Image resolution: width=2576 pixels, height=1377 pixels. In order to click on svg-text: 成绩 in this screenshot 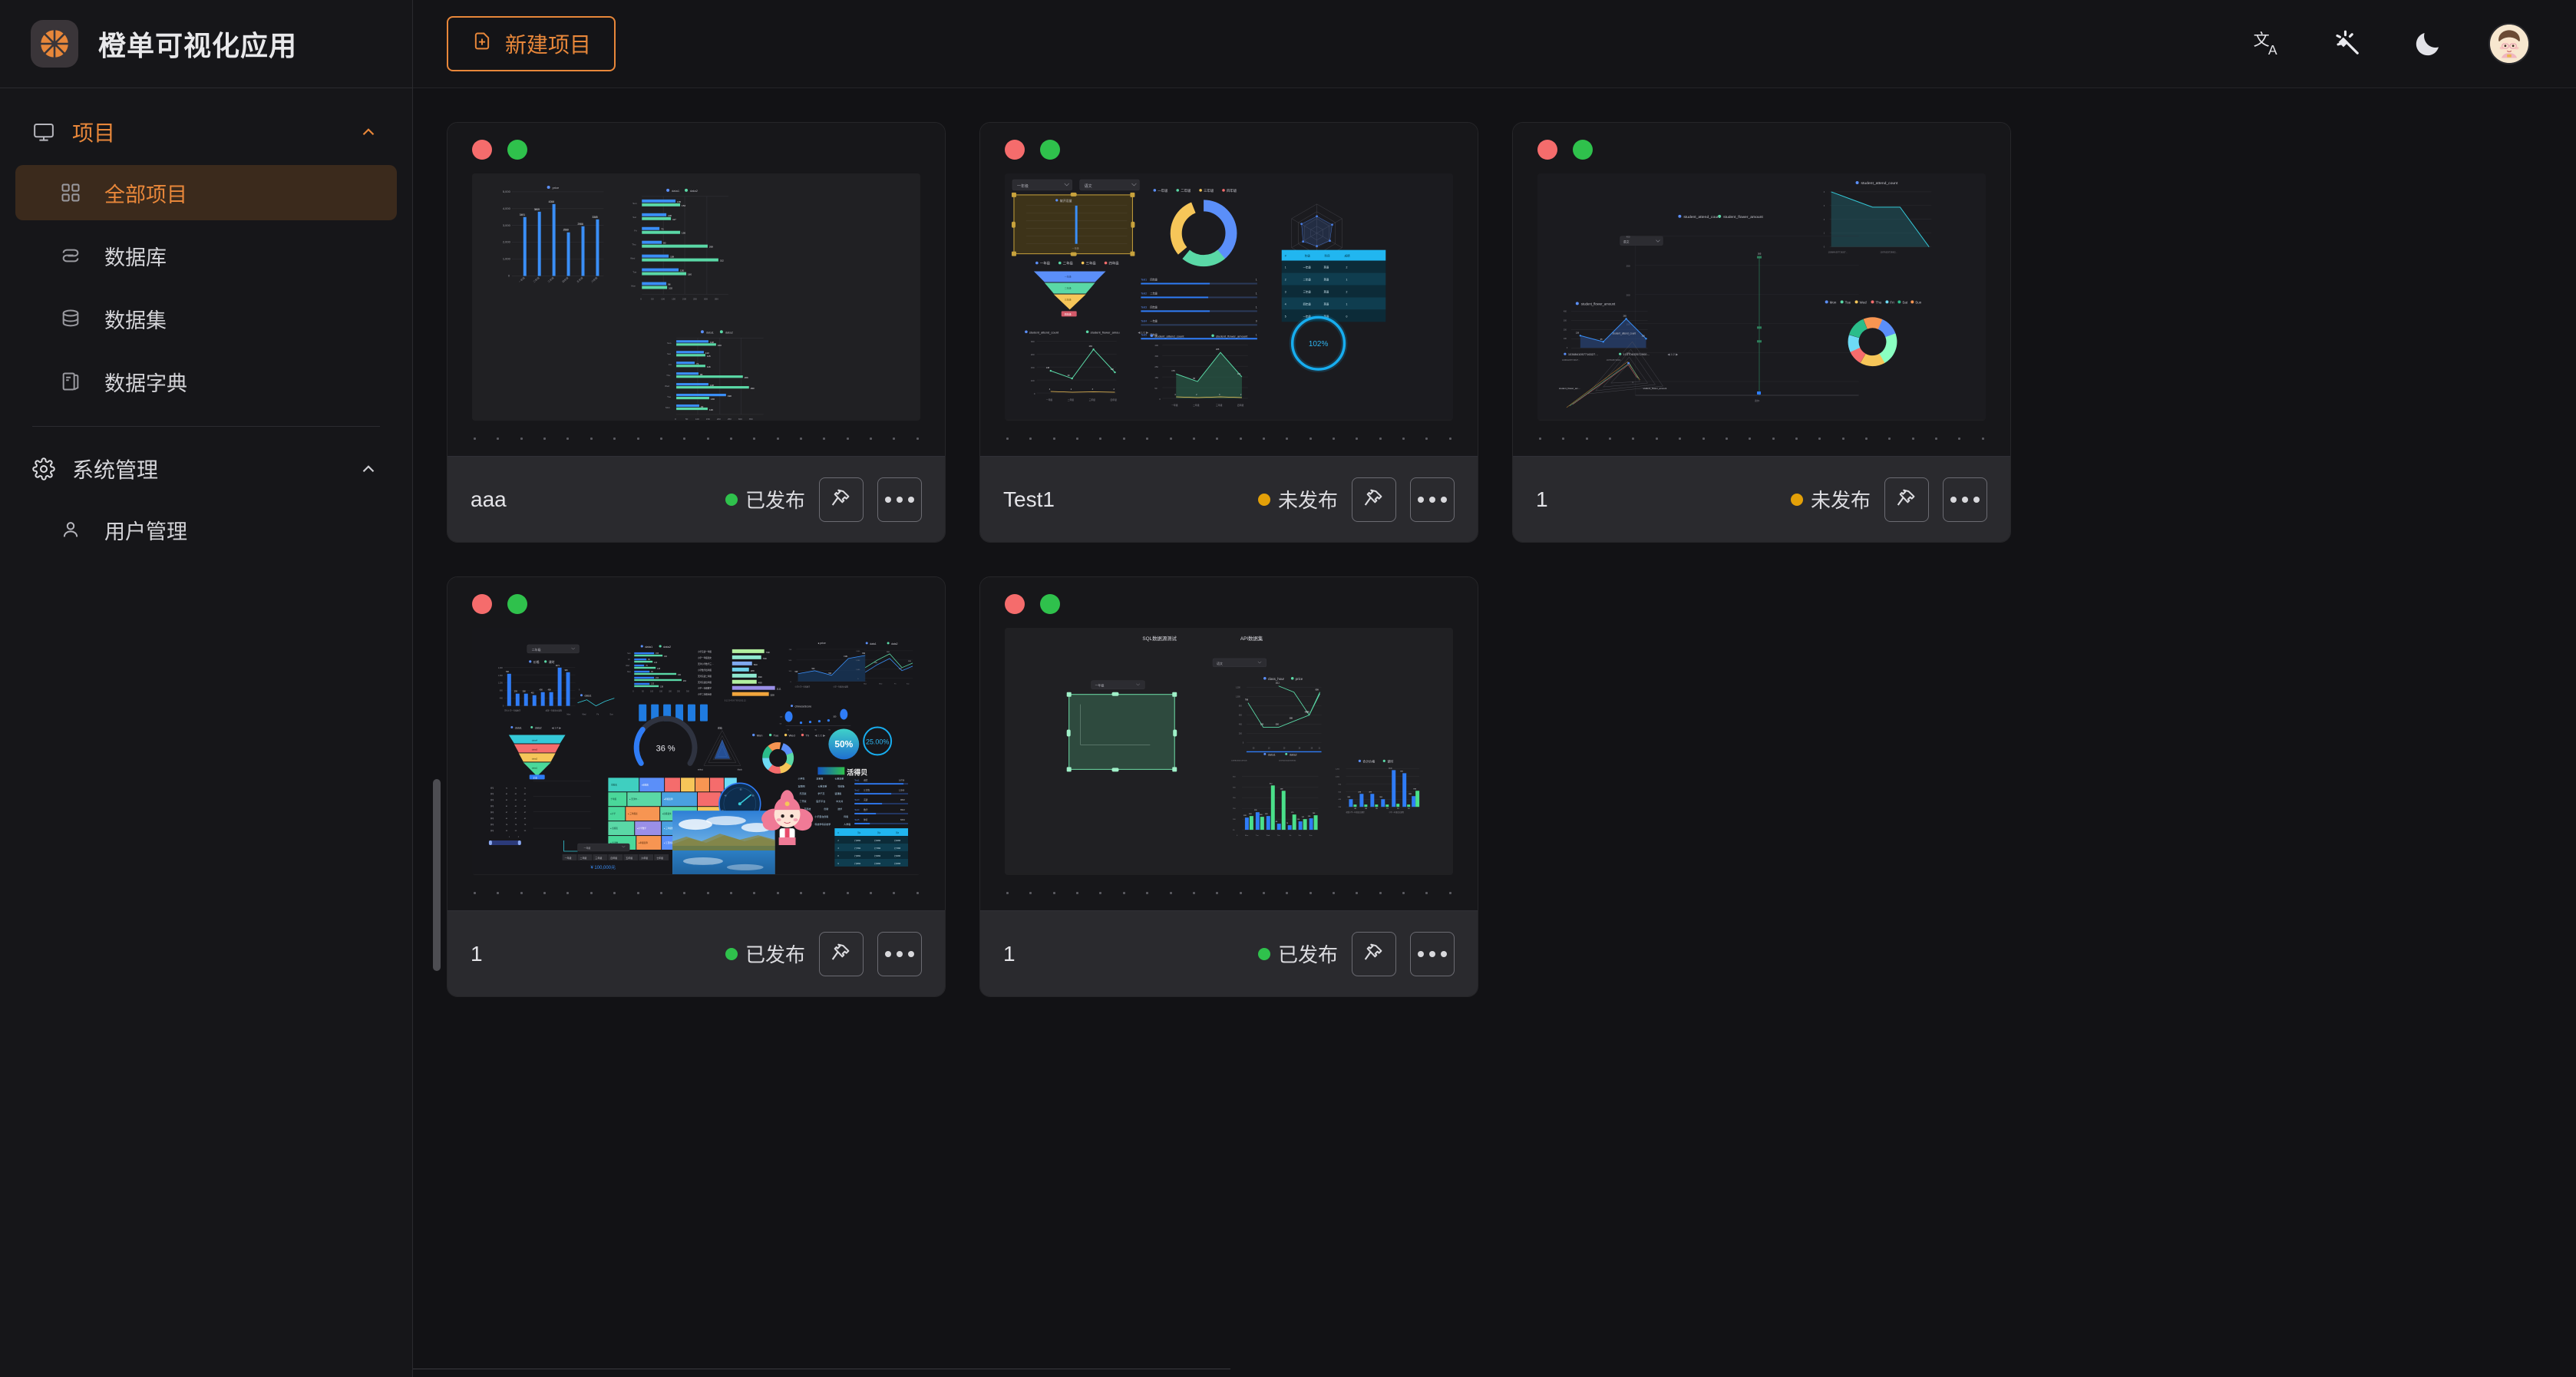, I will do `click(1347, 256)`.